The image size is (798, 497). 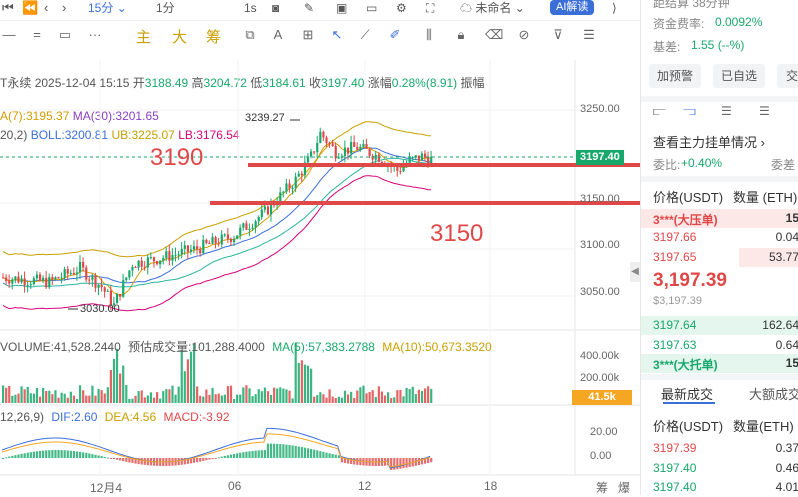 I want to click on indicator-tab-1: 大, so click(x=180, y=37).